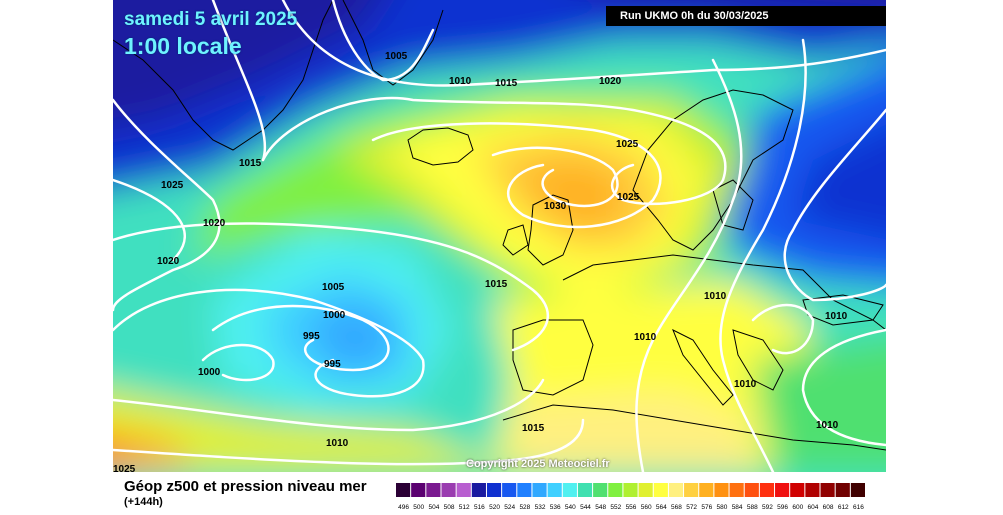 This screenshot has height=515, width=1003. Describe the element at coordinates (646, 507) in the screenshot. I see `legend-value: 560` at that location.